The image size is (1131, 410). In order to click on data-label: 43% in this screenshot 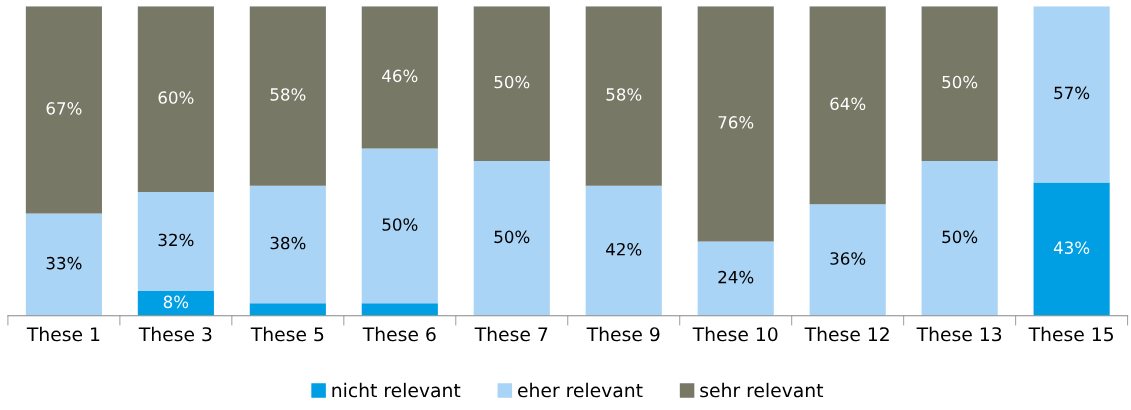, I will do `click(1071, 247)`.